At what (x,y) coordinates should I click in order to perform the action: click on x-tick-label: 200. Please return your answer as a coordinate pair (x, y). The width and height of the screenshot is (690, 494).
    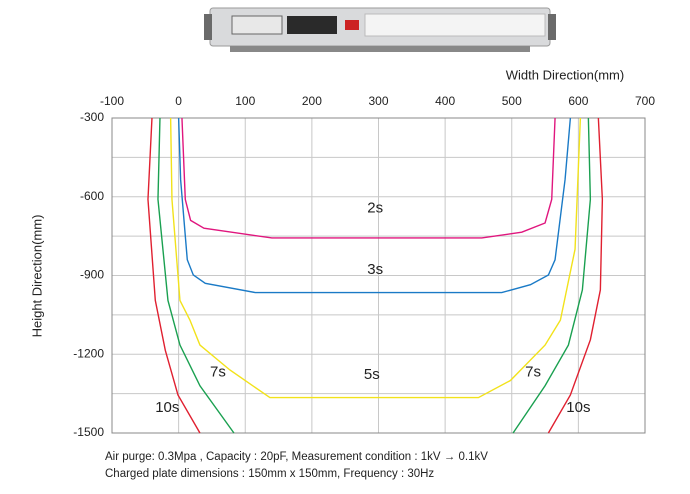
    Looking at the image, I should click on (312, 101).